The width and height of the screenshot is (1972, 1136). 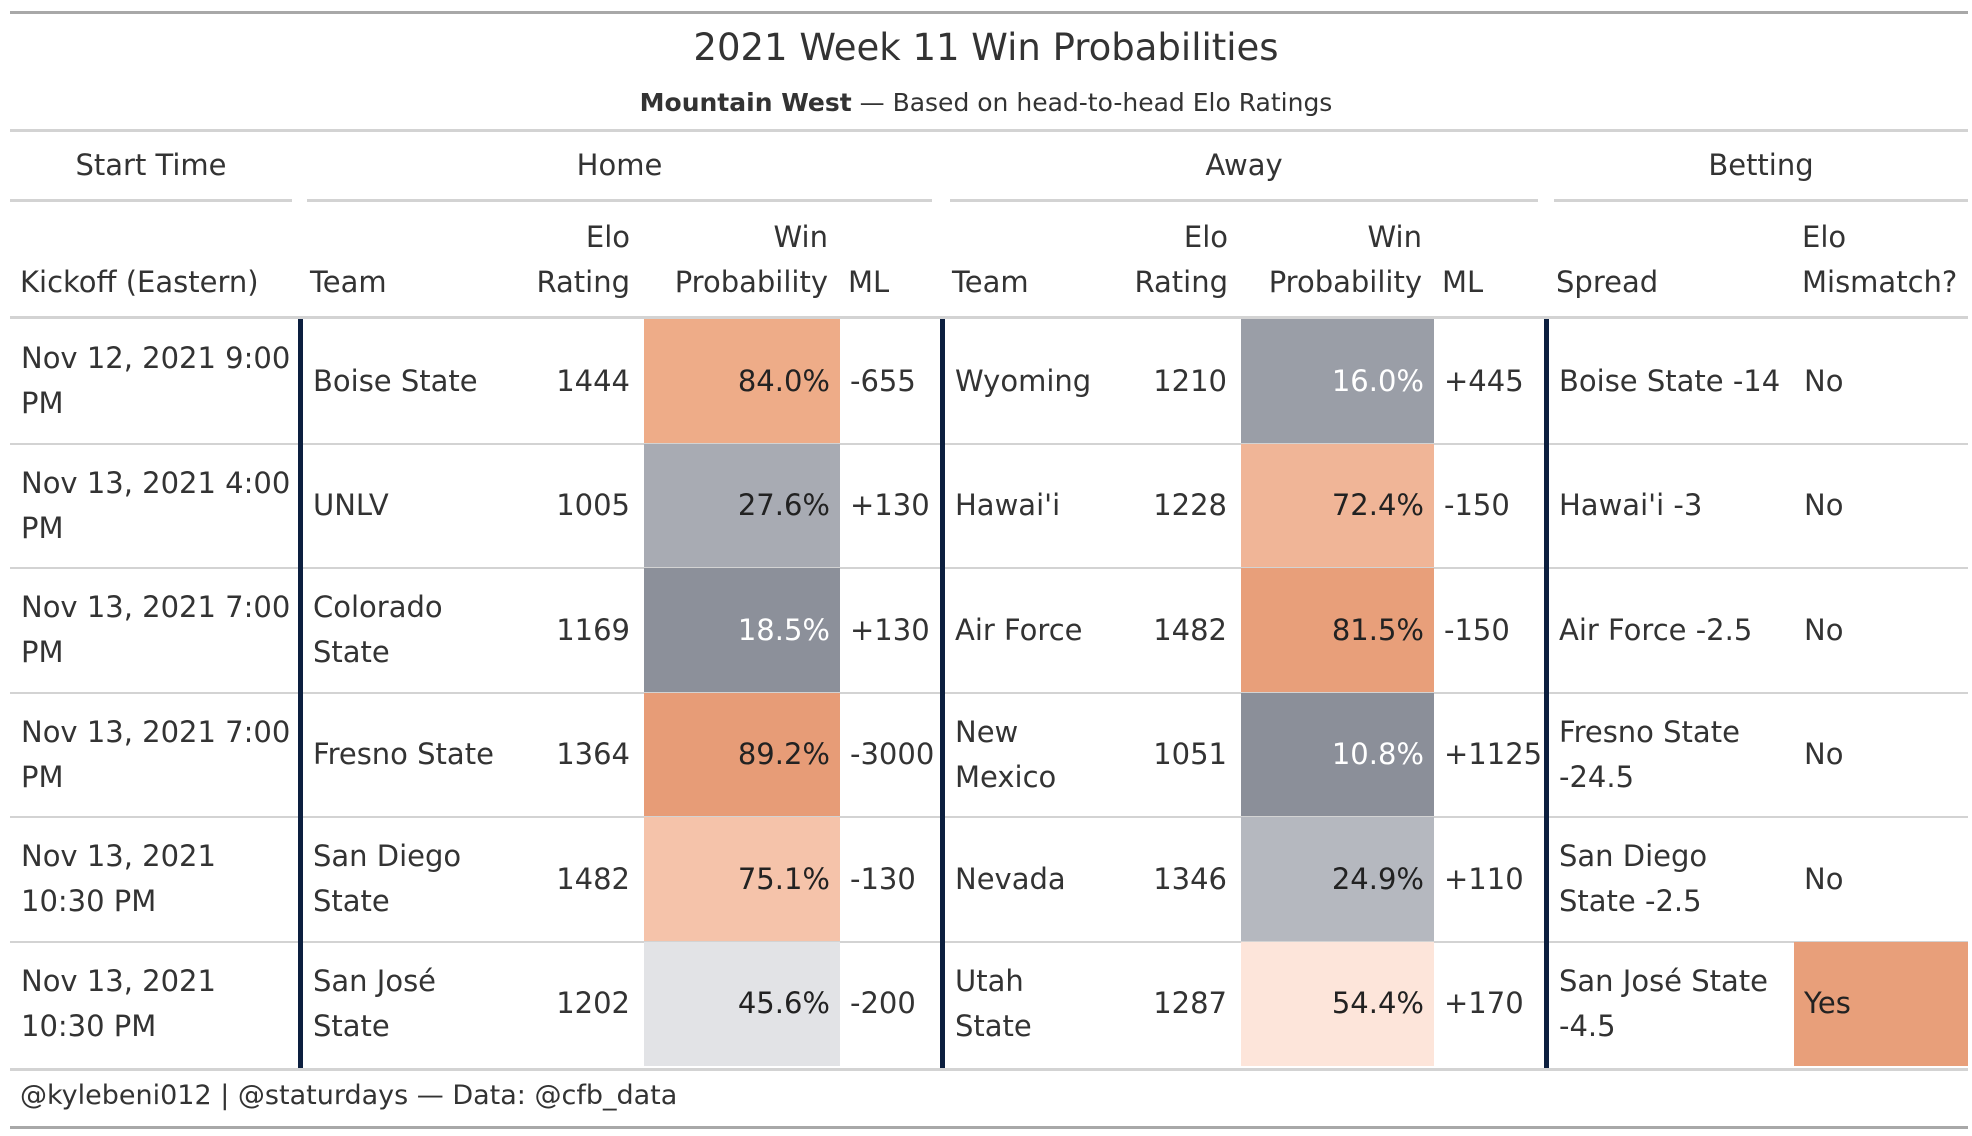 What do you see at coordinates (742, 754) in the screenshot?
I see `cell-home-wp: 89.2%` at bounding box center [742, 754].